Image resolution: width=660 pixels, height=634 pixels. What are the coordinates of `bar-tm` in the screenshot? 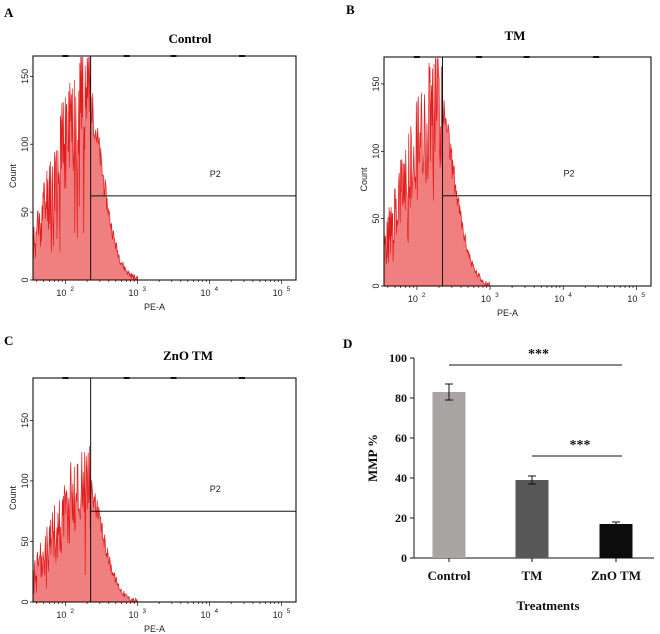 It's located at (532, 519).